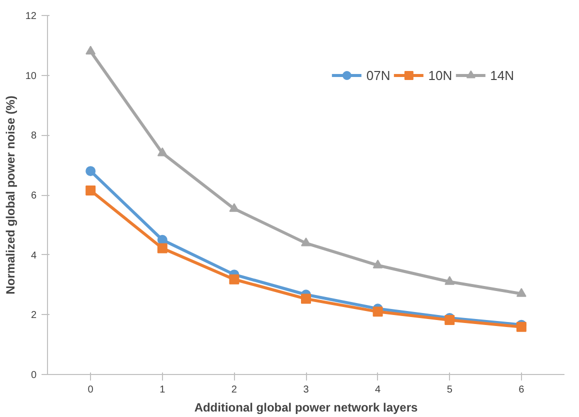 Image resolution: width=579 pixels, height=417 pixels. What do you see at coordinates (502, 75) in the screenshot?
I see `legend-label: 14N` at bounding box center [502, 75].